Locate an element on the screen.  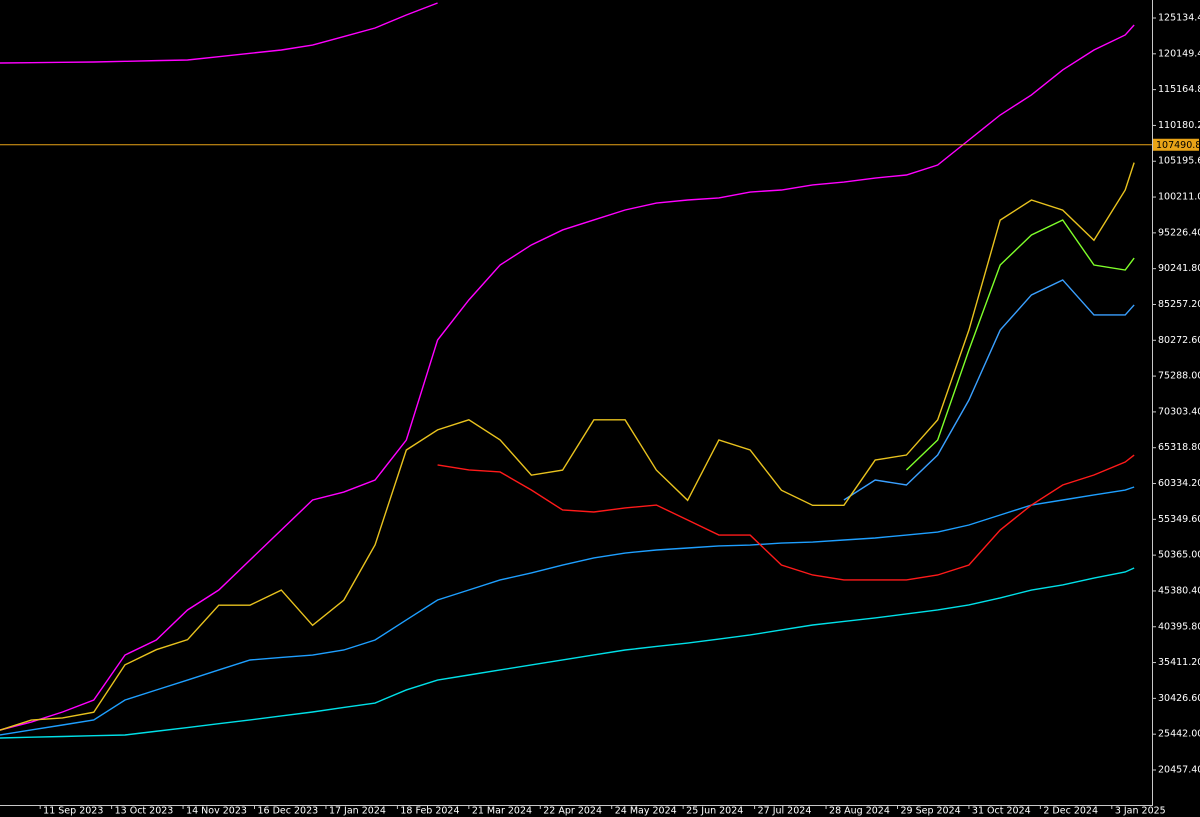
y-tick-label: 50365.00 is located at coordinates (1179, 555).